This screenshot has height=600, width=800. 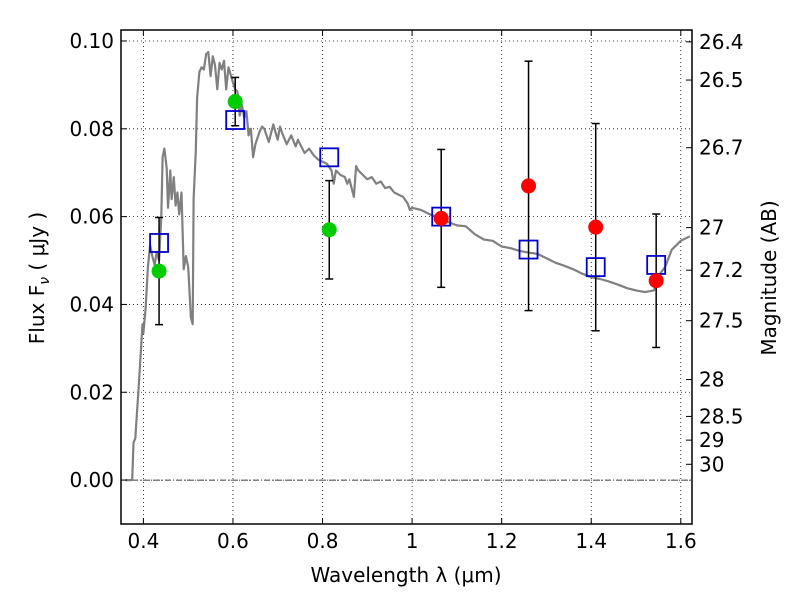 I want to click on y-tick-label: 0.04, so click(x=91, y=304).